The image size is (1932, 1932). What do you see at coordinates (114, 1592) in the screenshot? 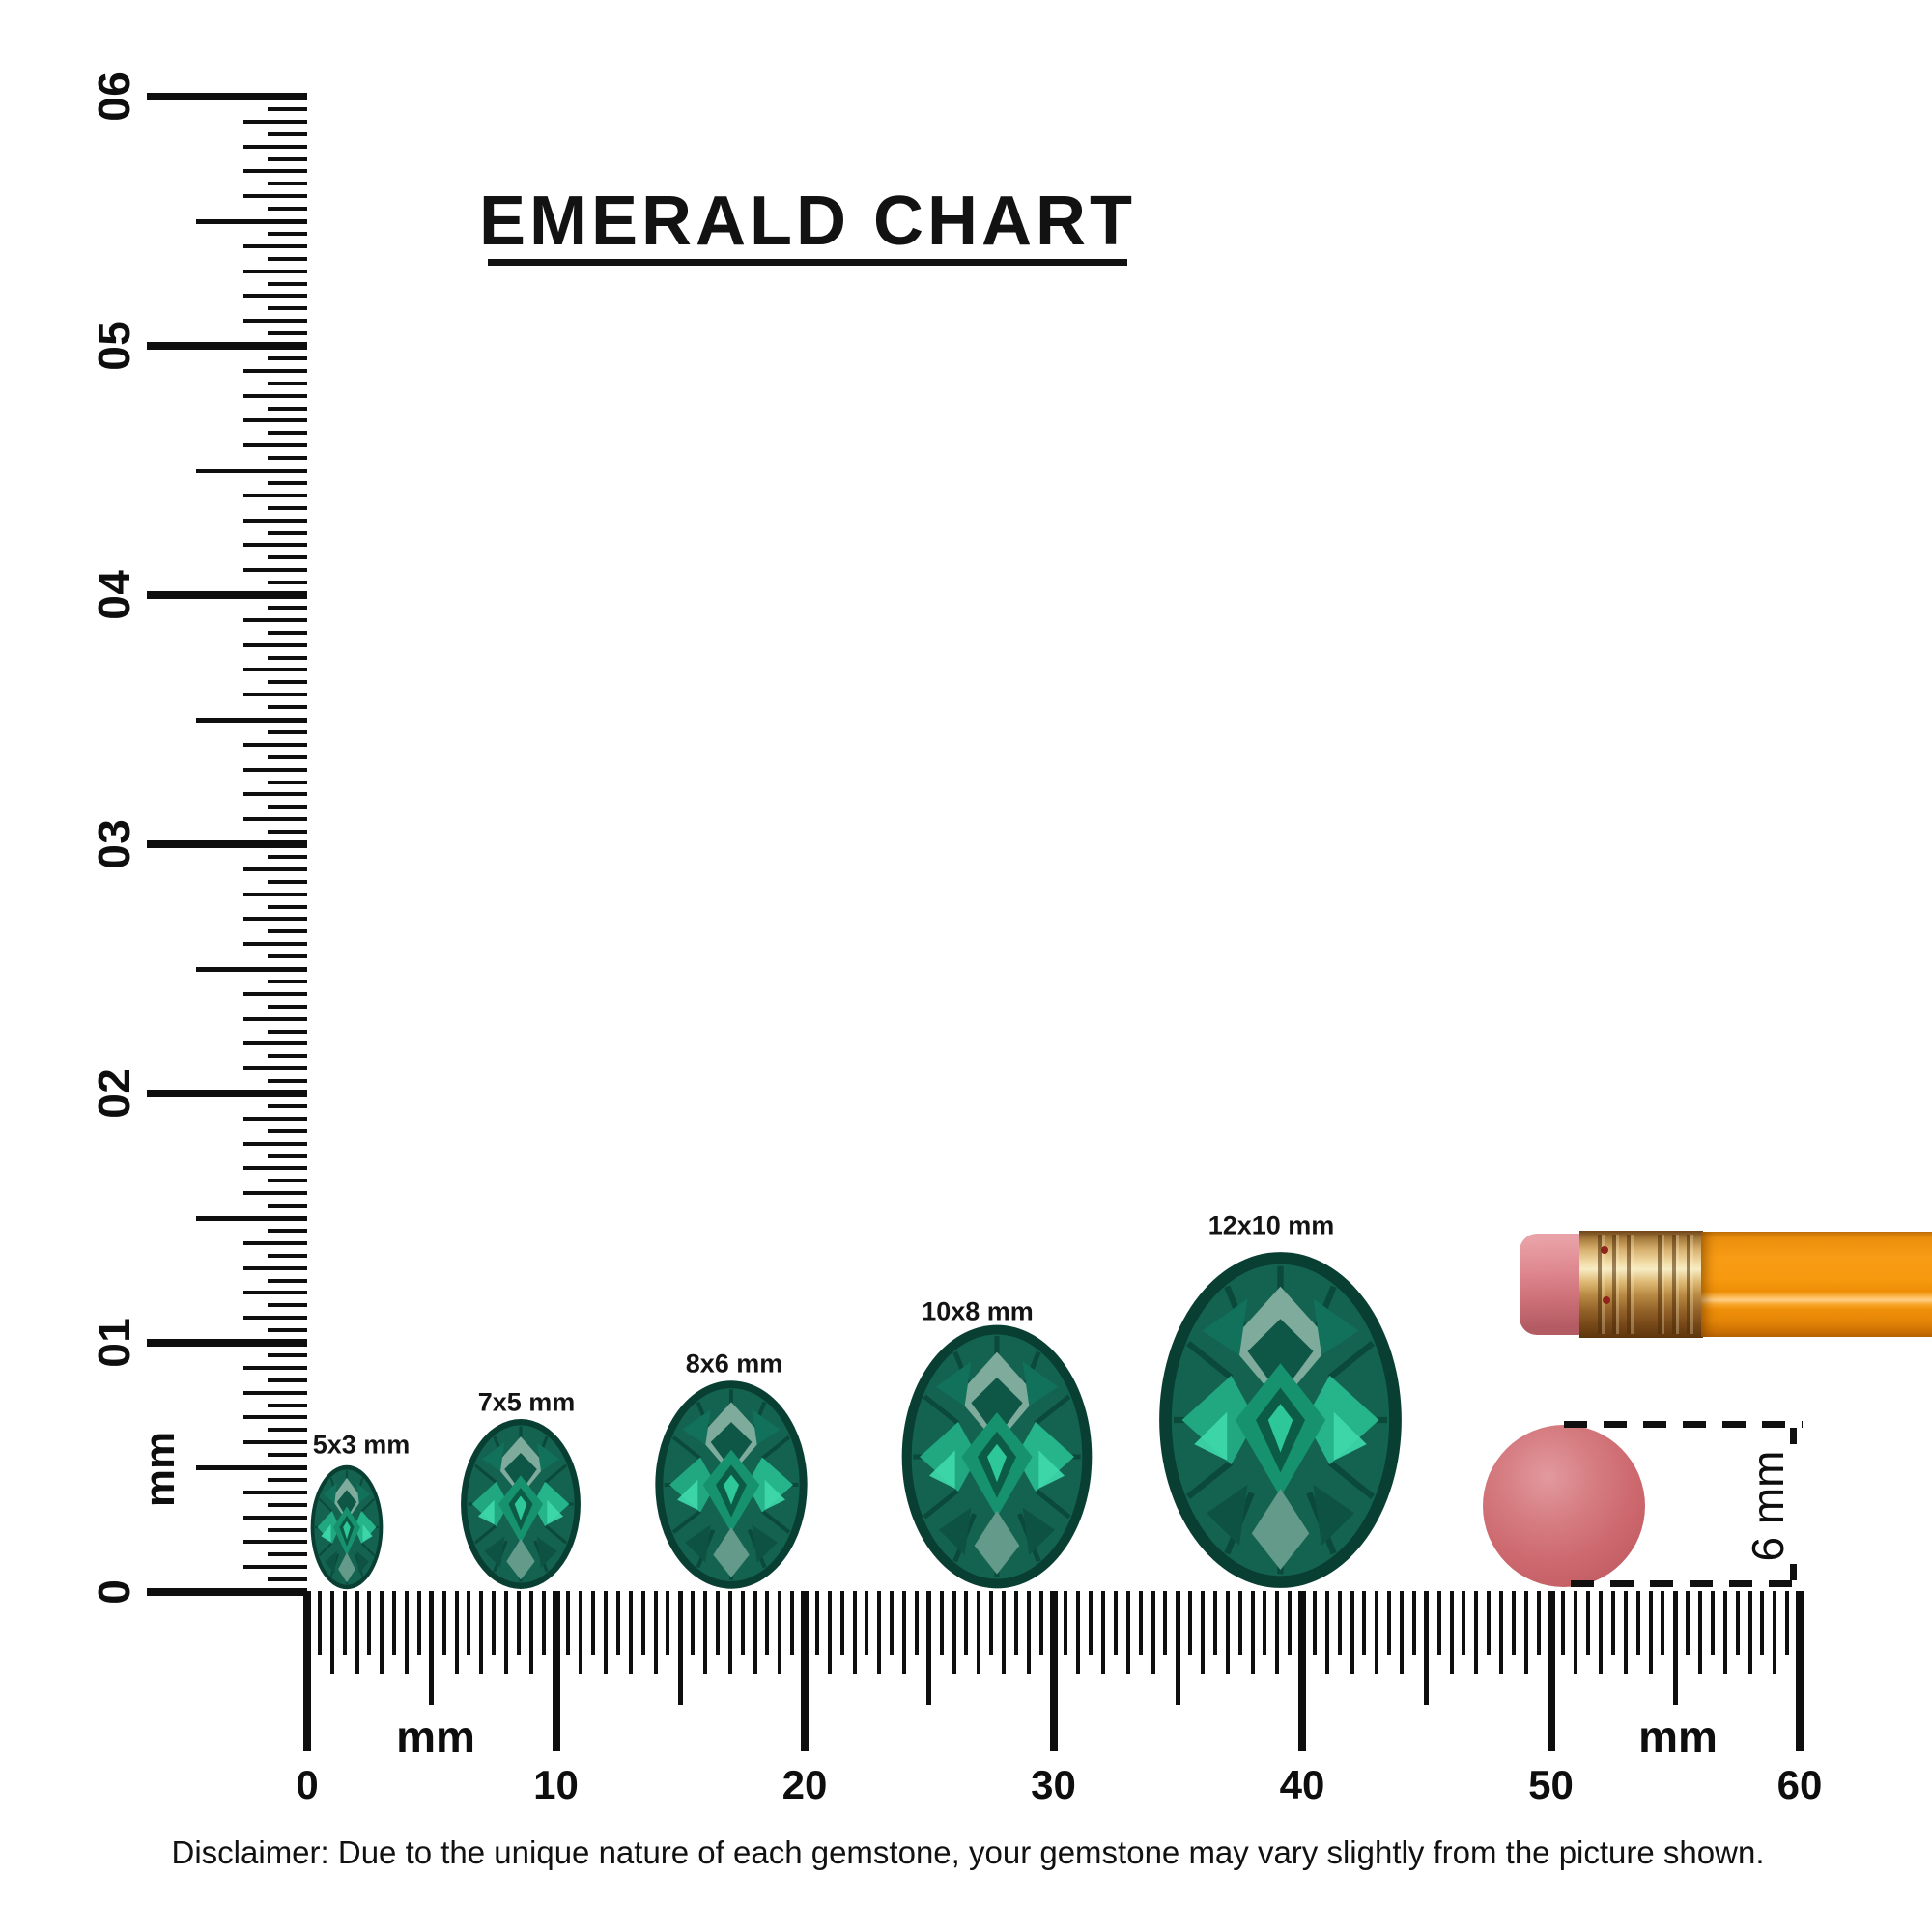
I see `vertical-ruler-label: 0` at bounding box center [114, 1592].